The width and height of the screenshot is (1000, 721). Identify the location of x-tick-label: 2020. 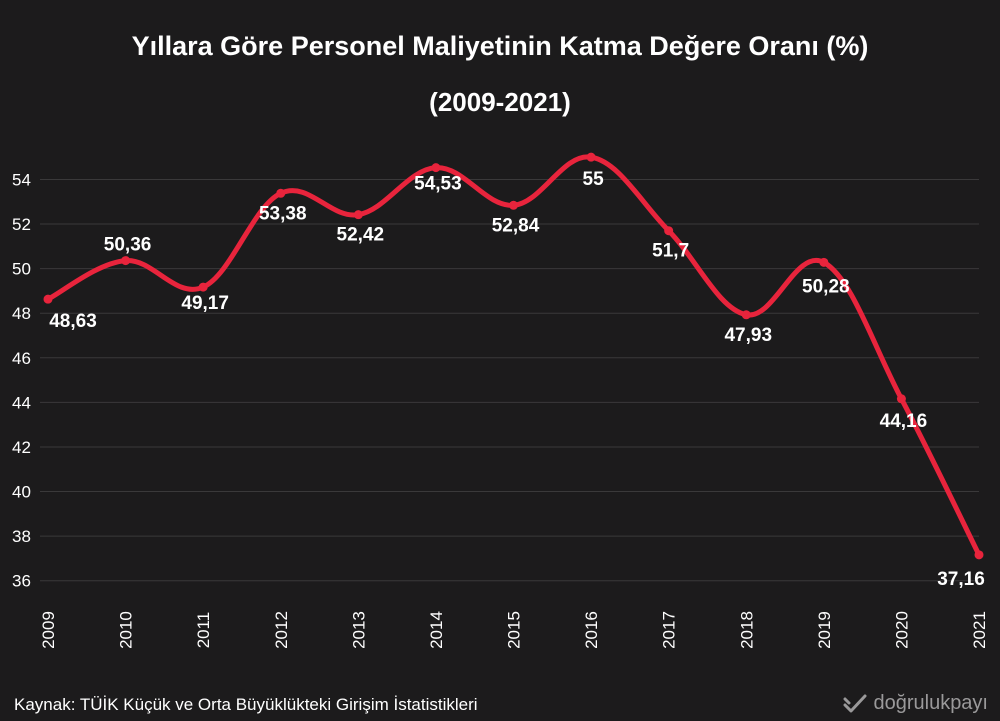
(901, 630).